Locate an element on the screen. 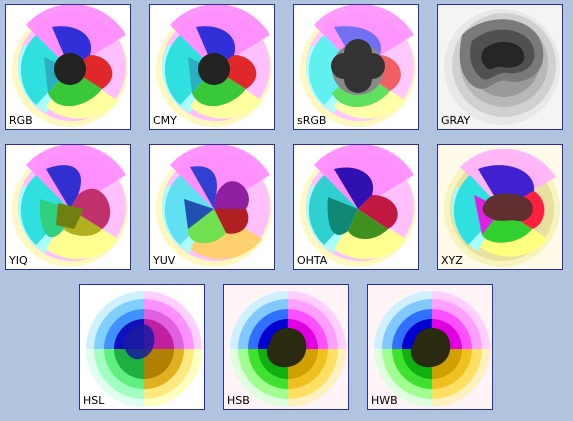 The image size is (573, 421). colorspace-tile-hwb: HWB is located at coordinates (430, 347).